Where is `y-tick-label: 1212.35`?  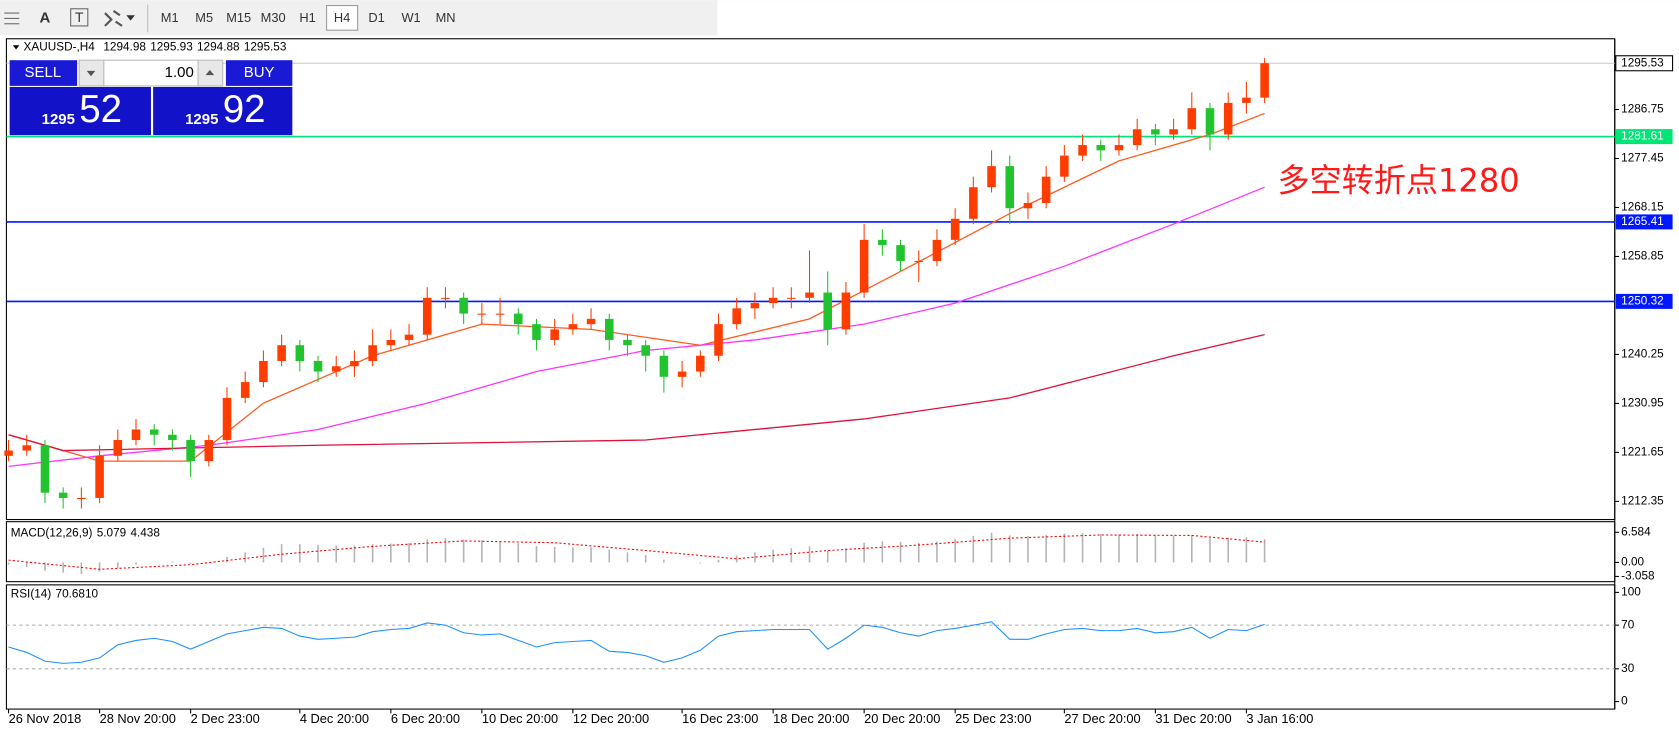
y-tick-label: 1212.35 is located at coordinates (1642, 500).